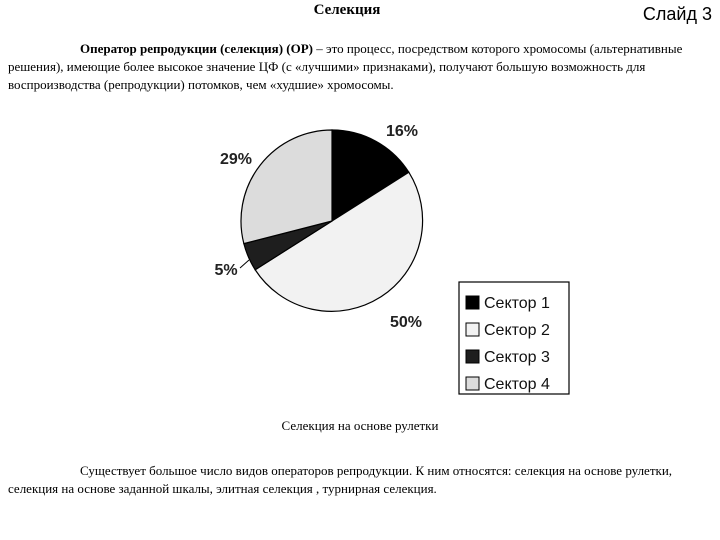 The width and height of the screenshot is (720, 540). I want to click on slice-label-1: 16%, so click(402, 131).